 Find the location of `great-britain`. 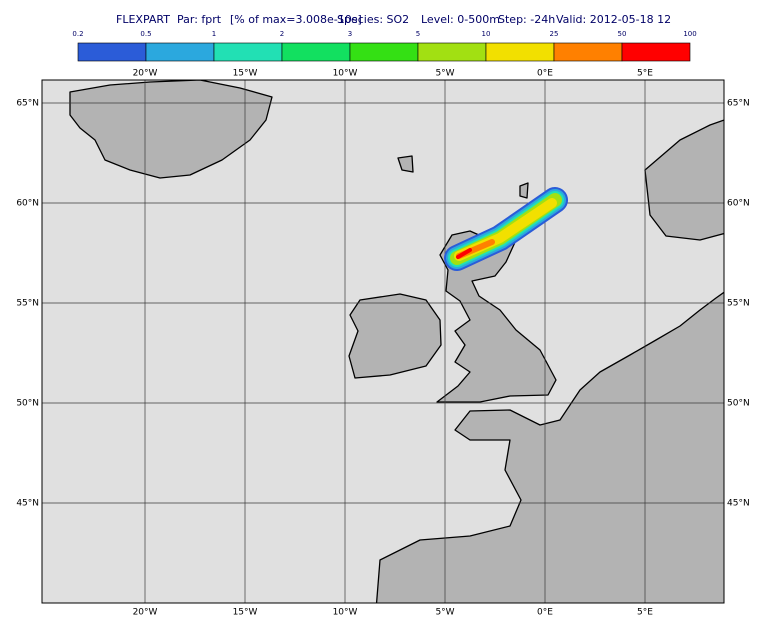

great-britain is located at coordinates (496, 316).